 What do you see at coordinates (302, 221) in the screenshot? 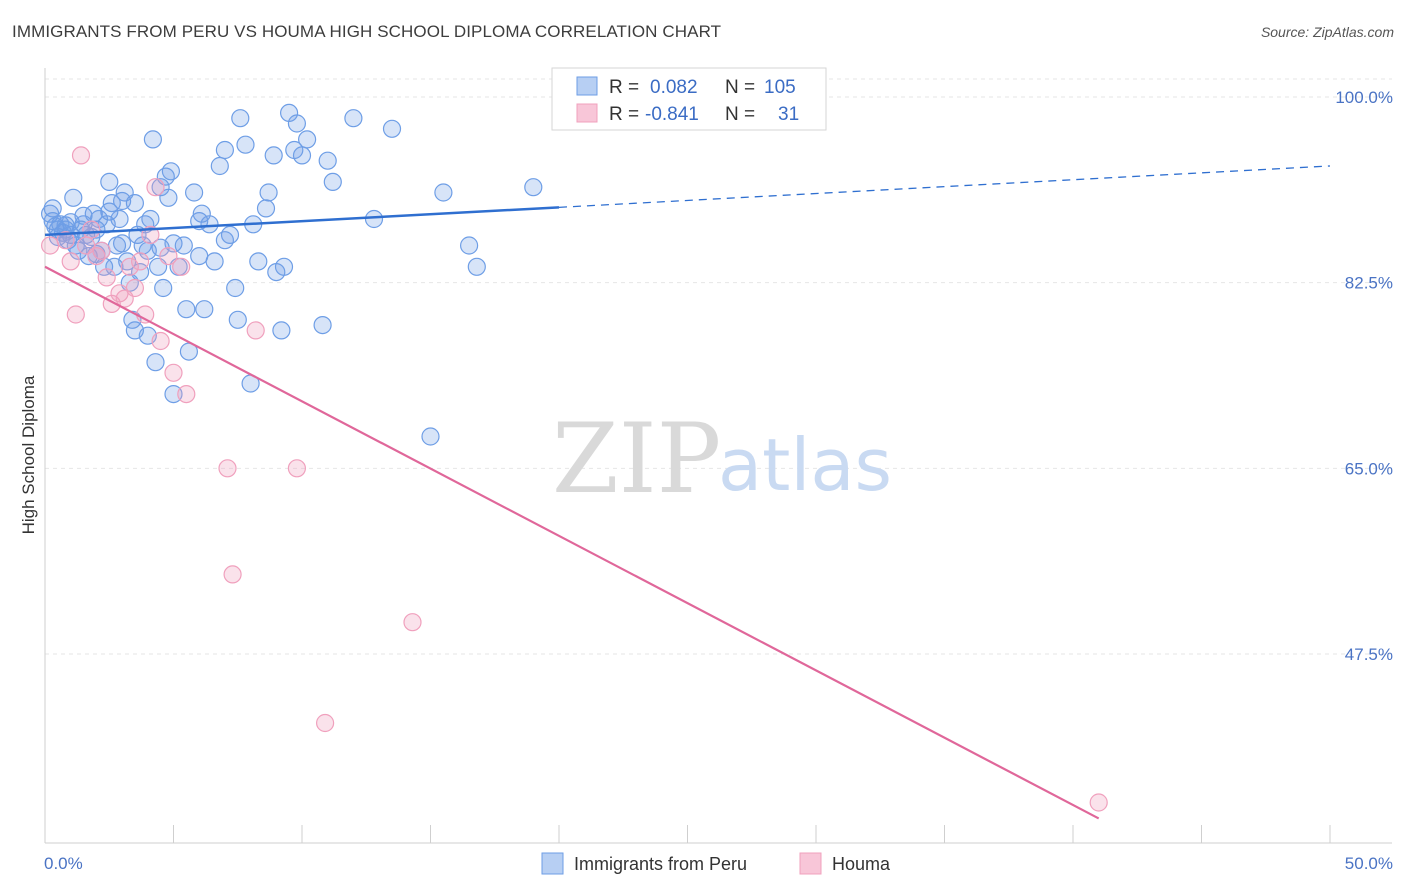
I see `peru-trend-line` at bounding box center [302, 221].